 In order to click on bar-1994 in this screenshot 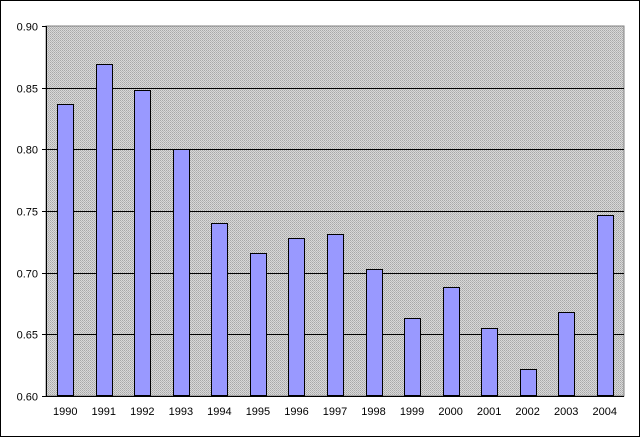, I will do `click(219, 309)`.